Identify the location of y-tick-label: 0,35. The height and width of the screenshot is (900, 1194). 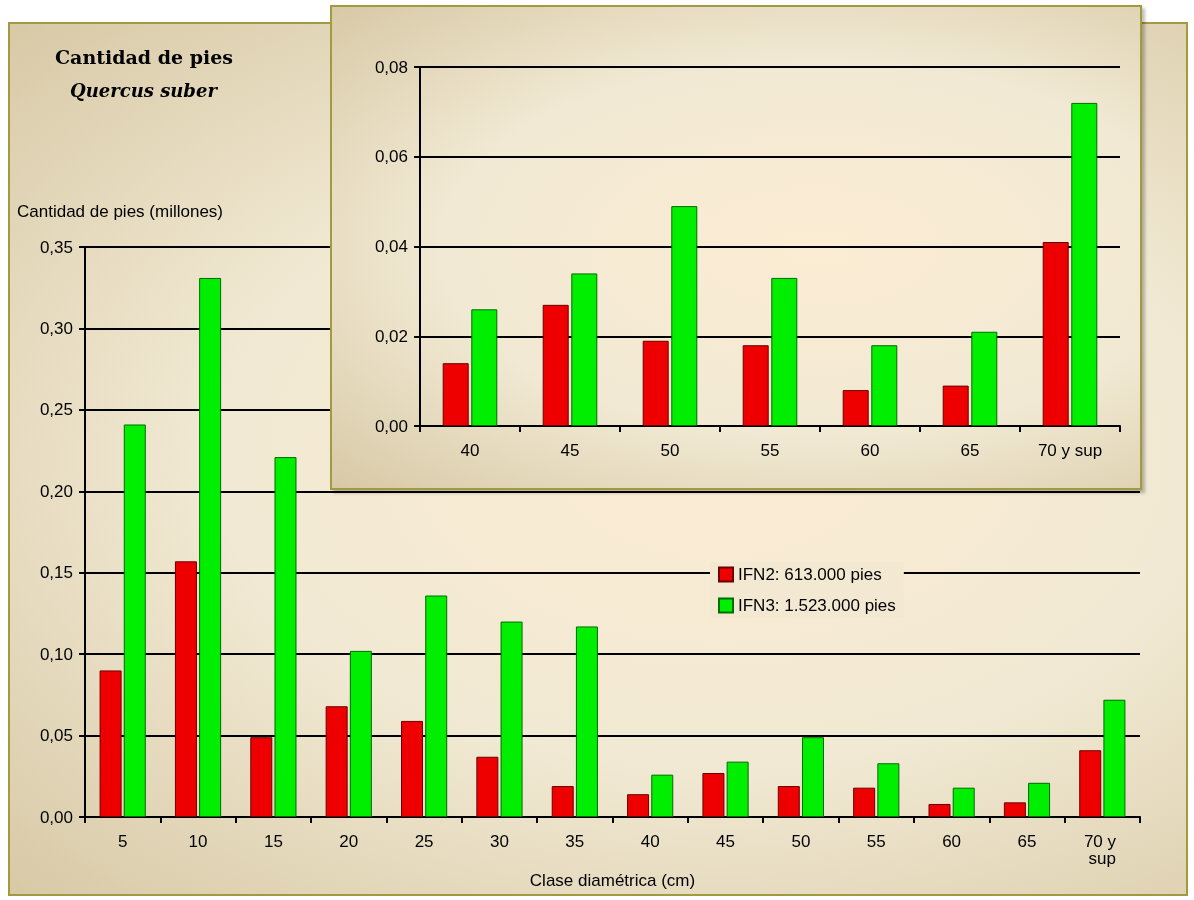
(56, 247).